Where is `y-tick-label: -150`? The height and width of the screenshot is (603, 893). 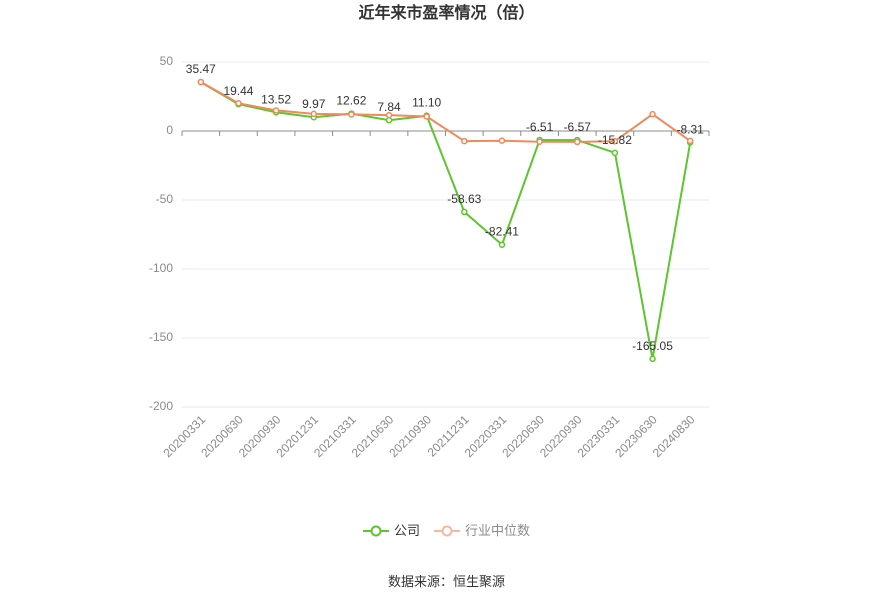 y-tick-label: -150 is located at coordinates (161, 337).